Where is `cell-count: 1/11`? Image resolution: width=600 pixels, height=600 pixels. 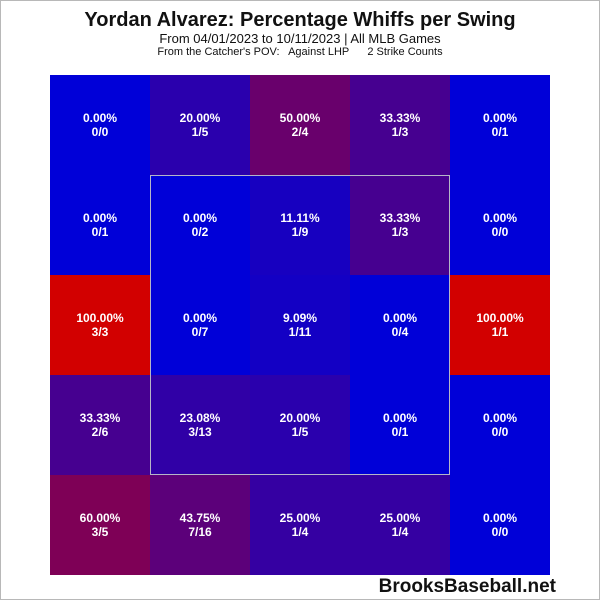
cell-count: 1/11 is located at coordinates (300, 332).